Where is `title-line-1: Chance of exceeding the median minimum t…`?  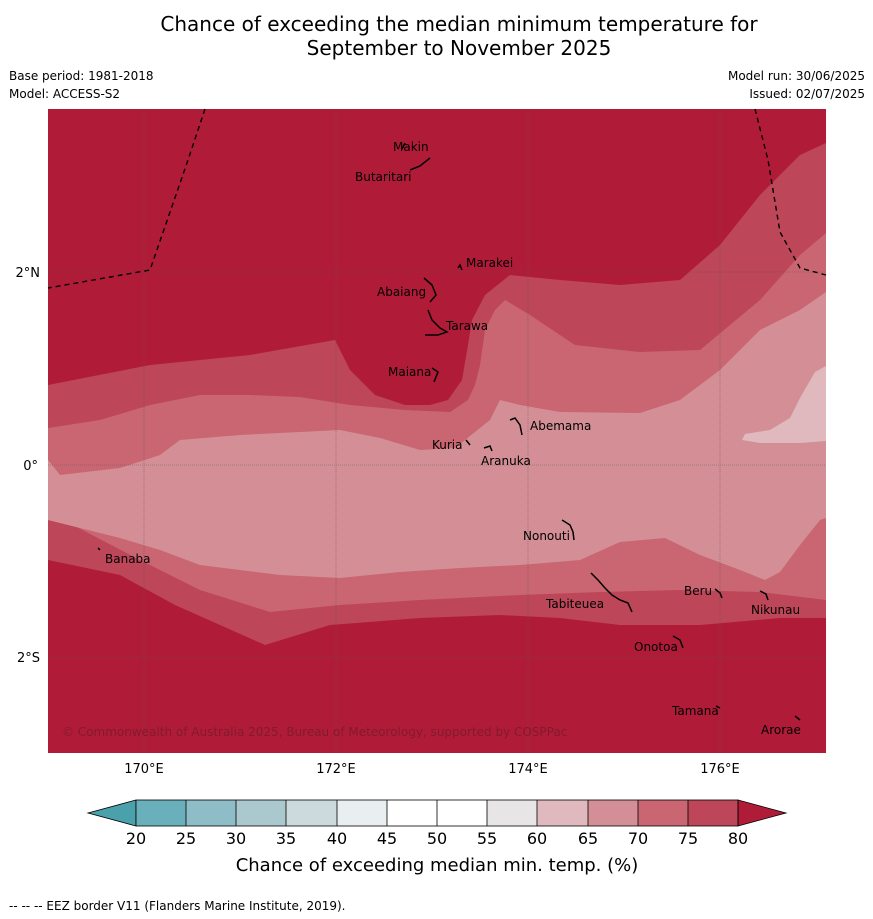
title-line-1: Chance of exceeding the median minimum t… is located at coordinates (459, 24).